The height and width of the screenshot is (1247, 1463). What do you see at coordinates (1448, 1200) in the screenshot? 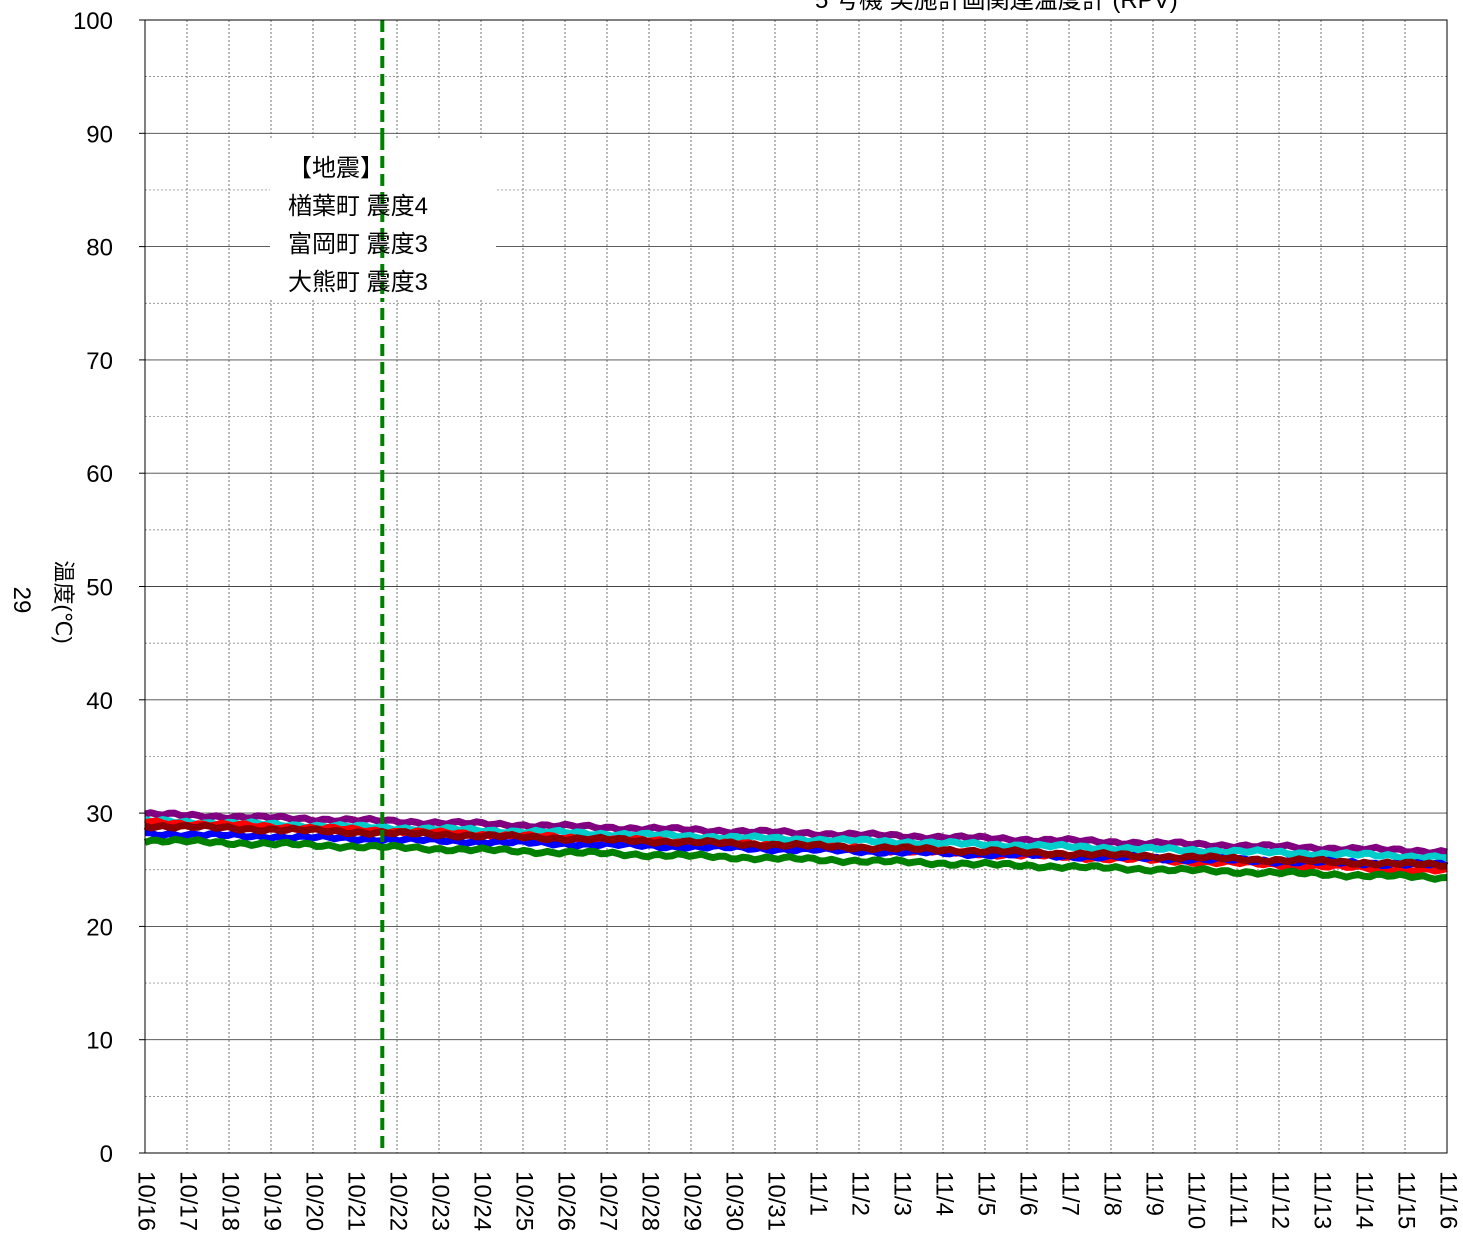
I see `x-tick-label: 11/16` at bounding box center [1448, 1200].